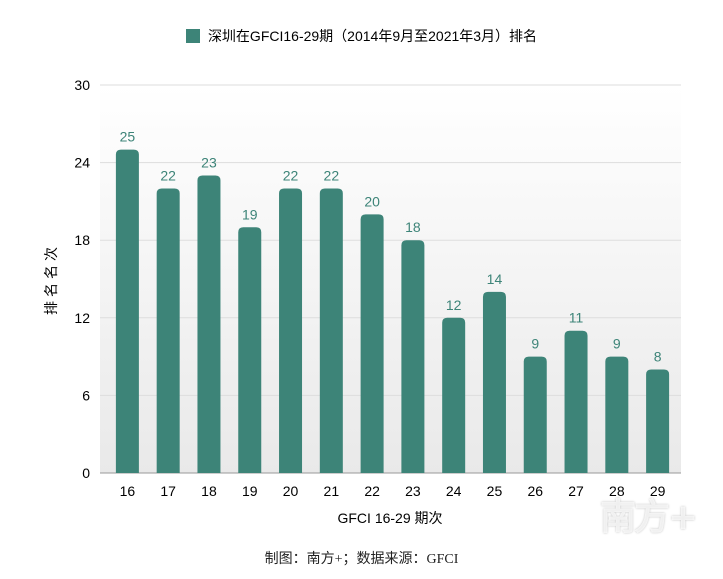  I want to click on x-tick-label: 27, so click(576, 491).